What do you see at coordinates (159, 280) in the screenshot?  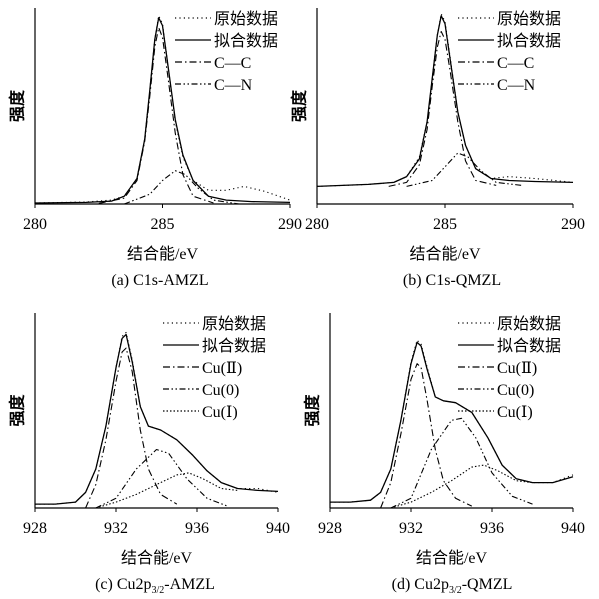 I see `panel-caption: (a) C1s-AMZL` at bounding box center [159, 280].